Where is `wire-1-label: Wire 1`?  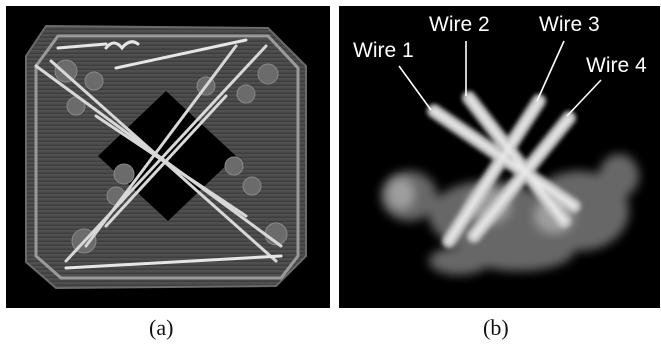
wire-1-label: Wire 1 is located at coordinates (383, 50).